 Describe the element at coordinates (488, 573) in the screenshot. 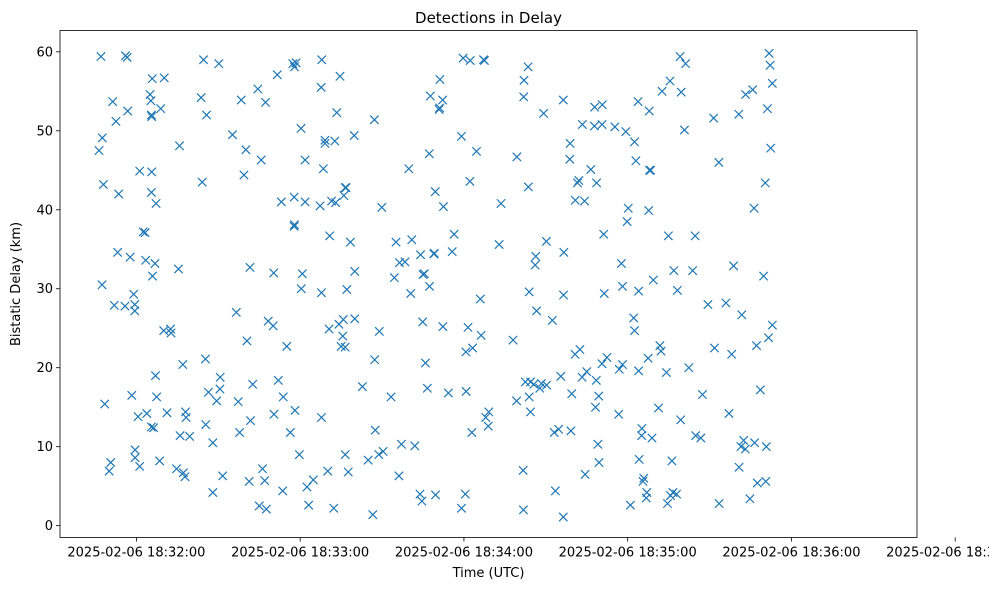

I see `x-axis-label: Time (UTC)` at that location.